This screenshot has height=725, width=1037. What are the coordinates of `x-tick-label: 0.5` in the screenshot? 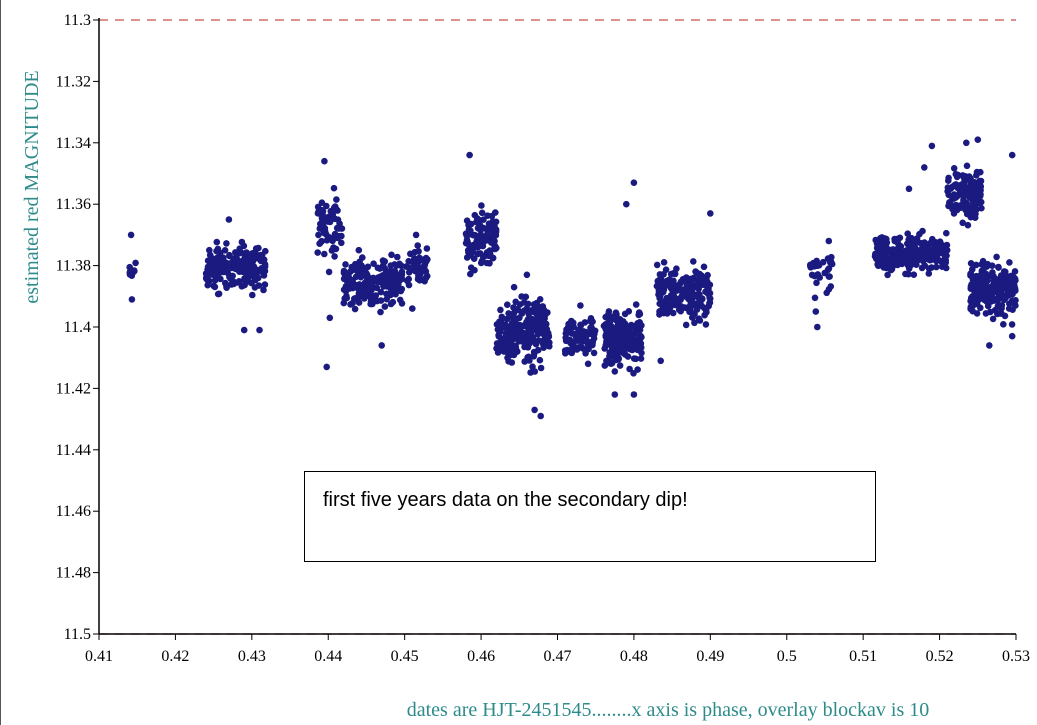 It's located at (787, 656).